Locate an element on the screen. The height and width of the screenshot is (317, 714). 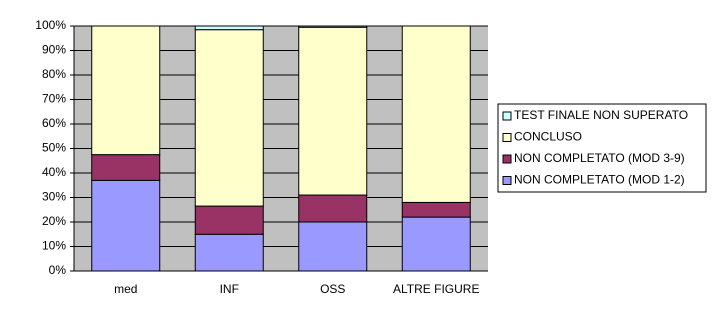
y-tick-label: 0% is located at coordinates (58, 270).